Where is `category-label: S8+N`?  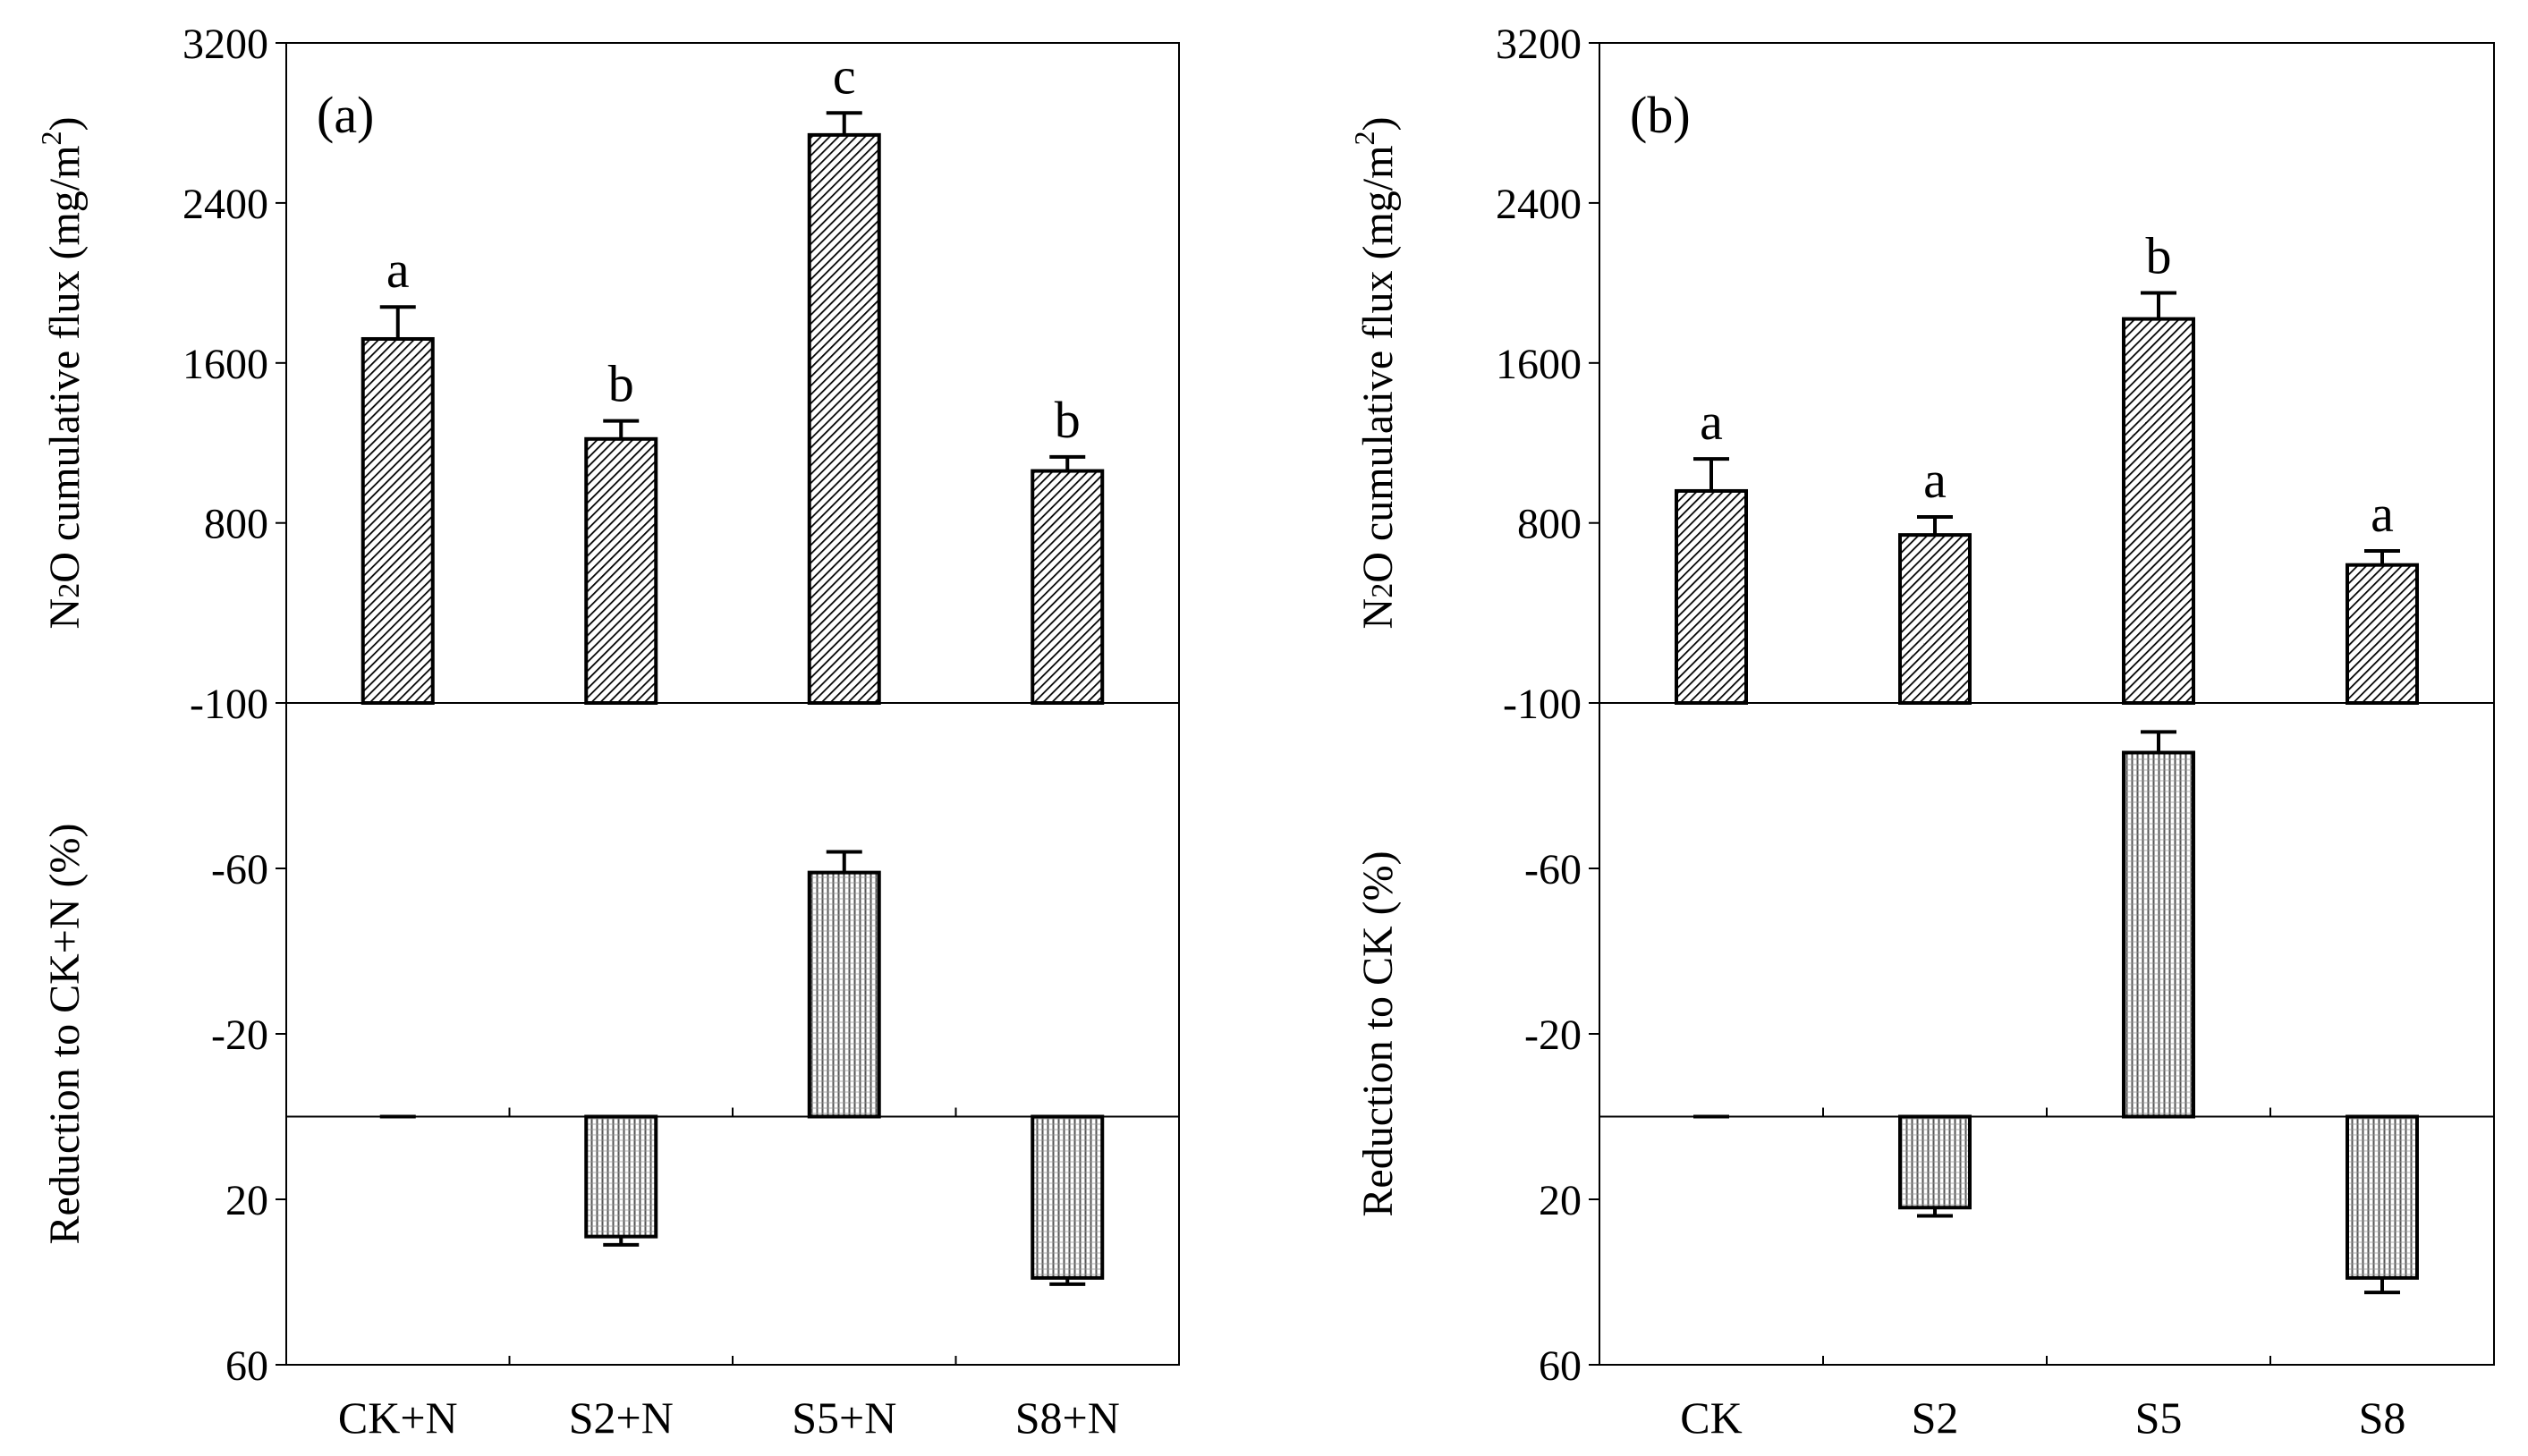
category-label: S8+N is located at coordinates (1067, 1418).